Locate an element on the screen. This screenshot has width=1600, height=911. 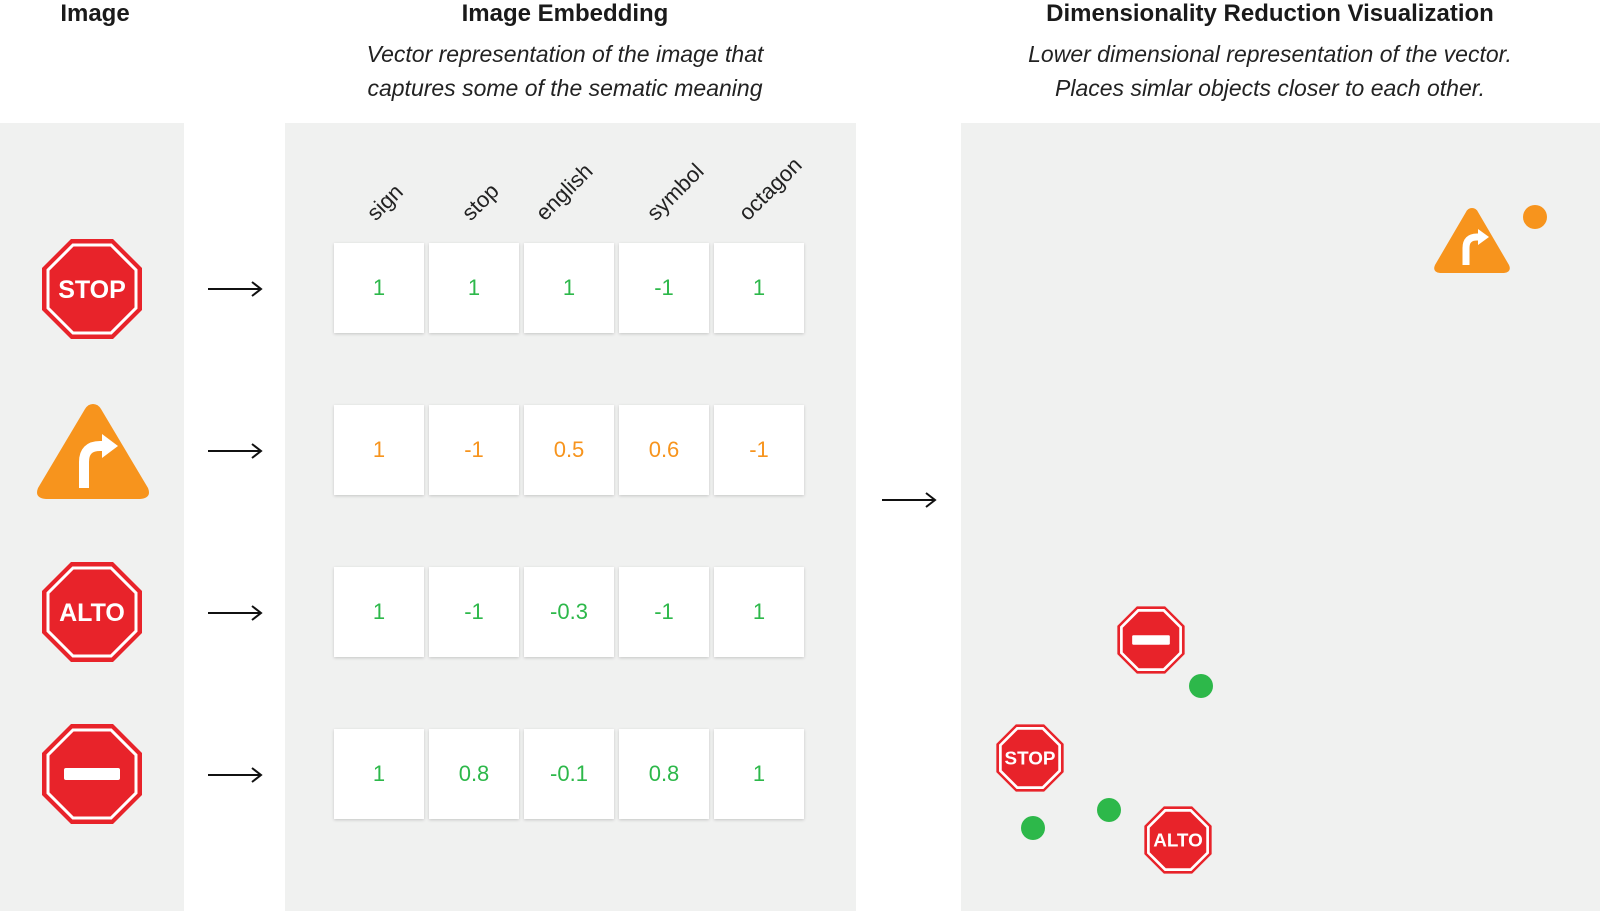
scatter-turn-right-sign-icon is located at coordinates (1472, 240).